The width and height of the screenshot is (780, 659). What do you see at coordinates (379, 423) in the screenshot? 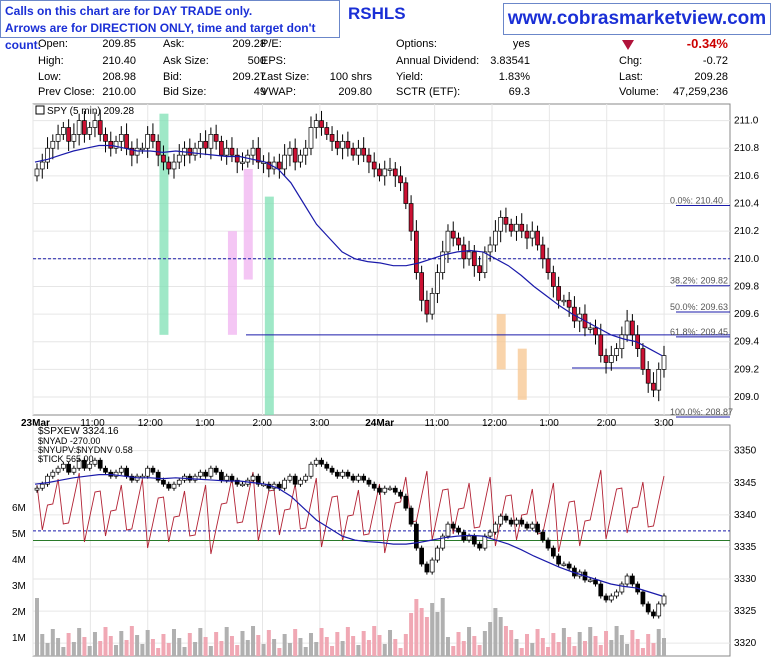
I see `x-tick-label: 24Mar` at bounding box center [379, 423].